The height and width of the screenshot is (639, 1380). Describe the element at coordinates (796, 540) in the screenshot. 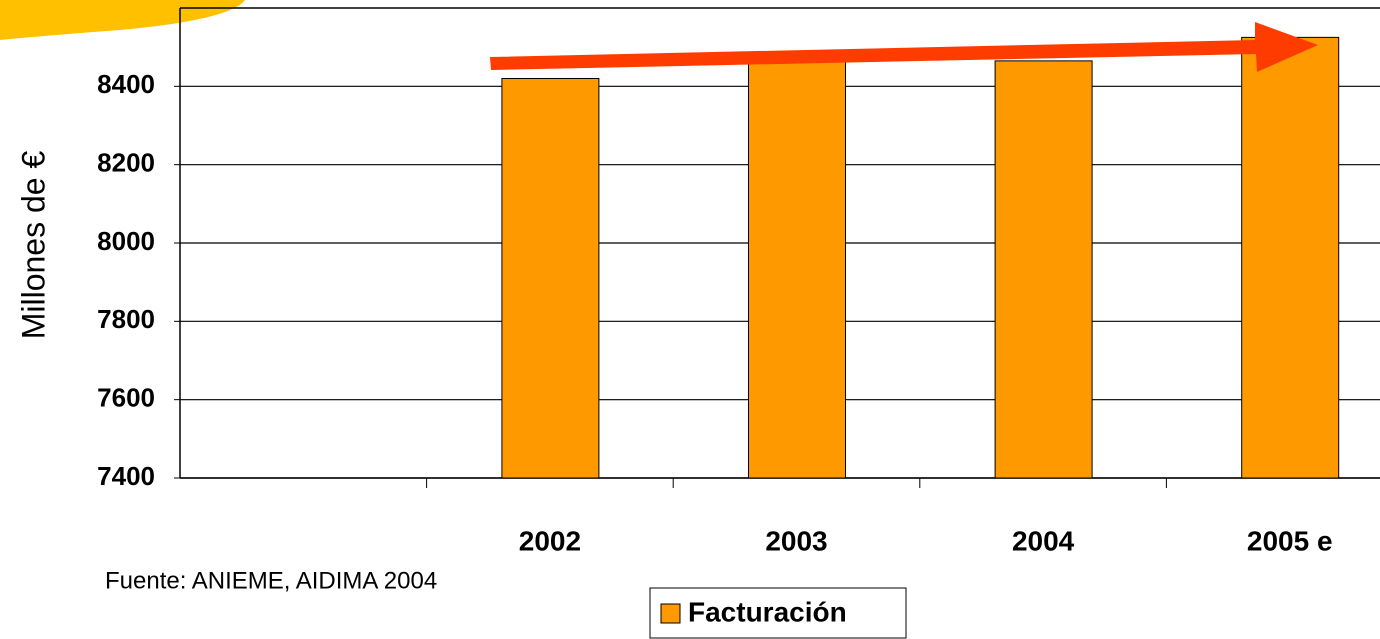

I see `x-tick-label: 2003` at that location.